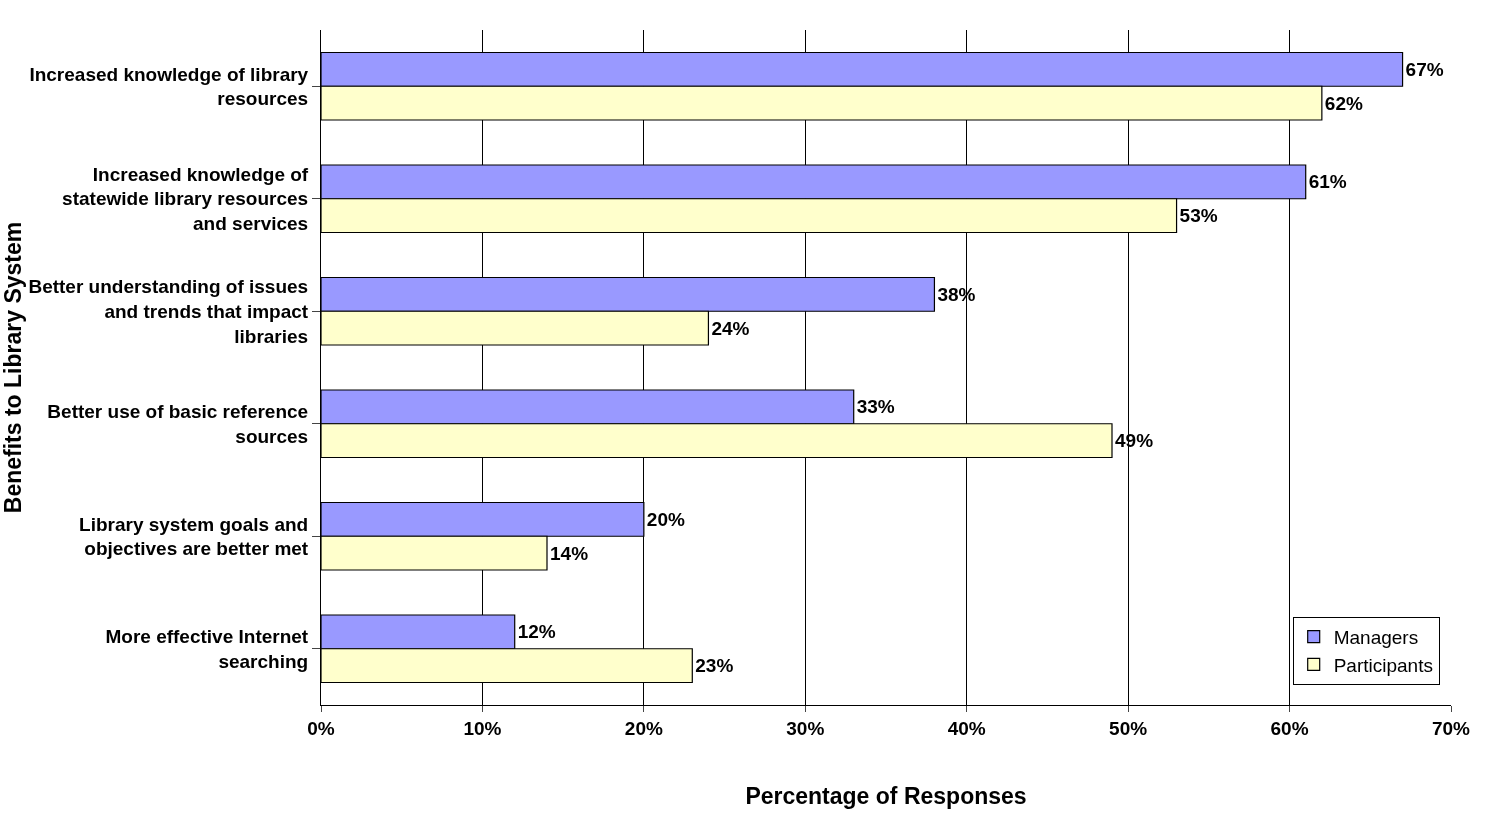  I want to click on data-label: 20%, so click(665, 519).